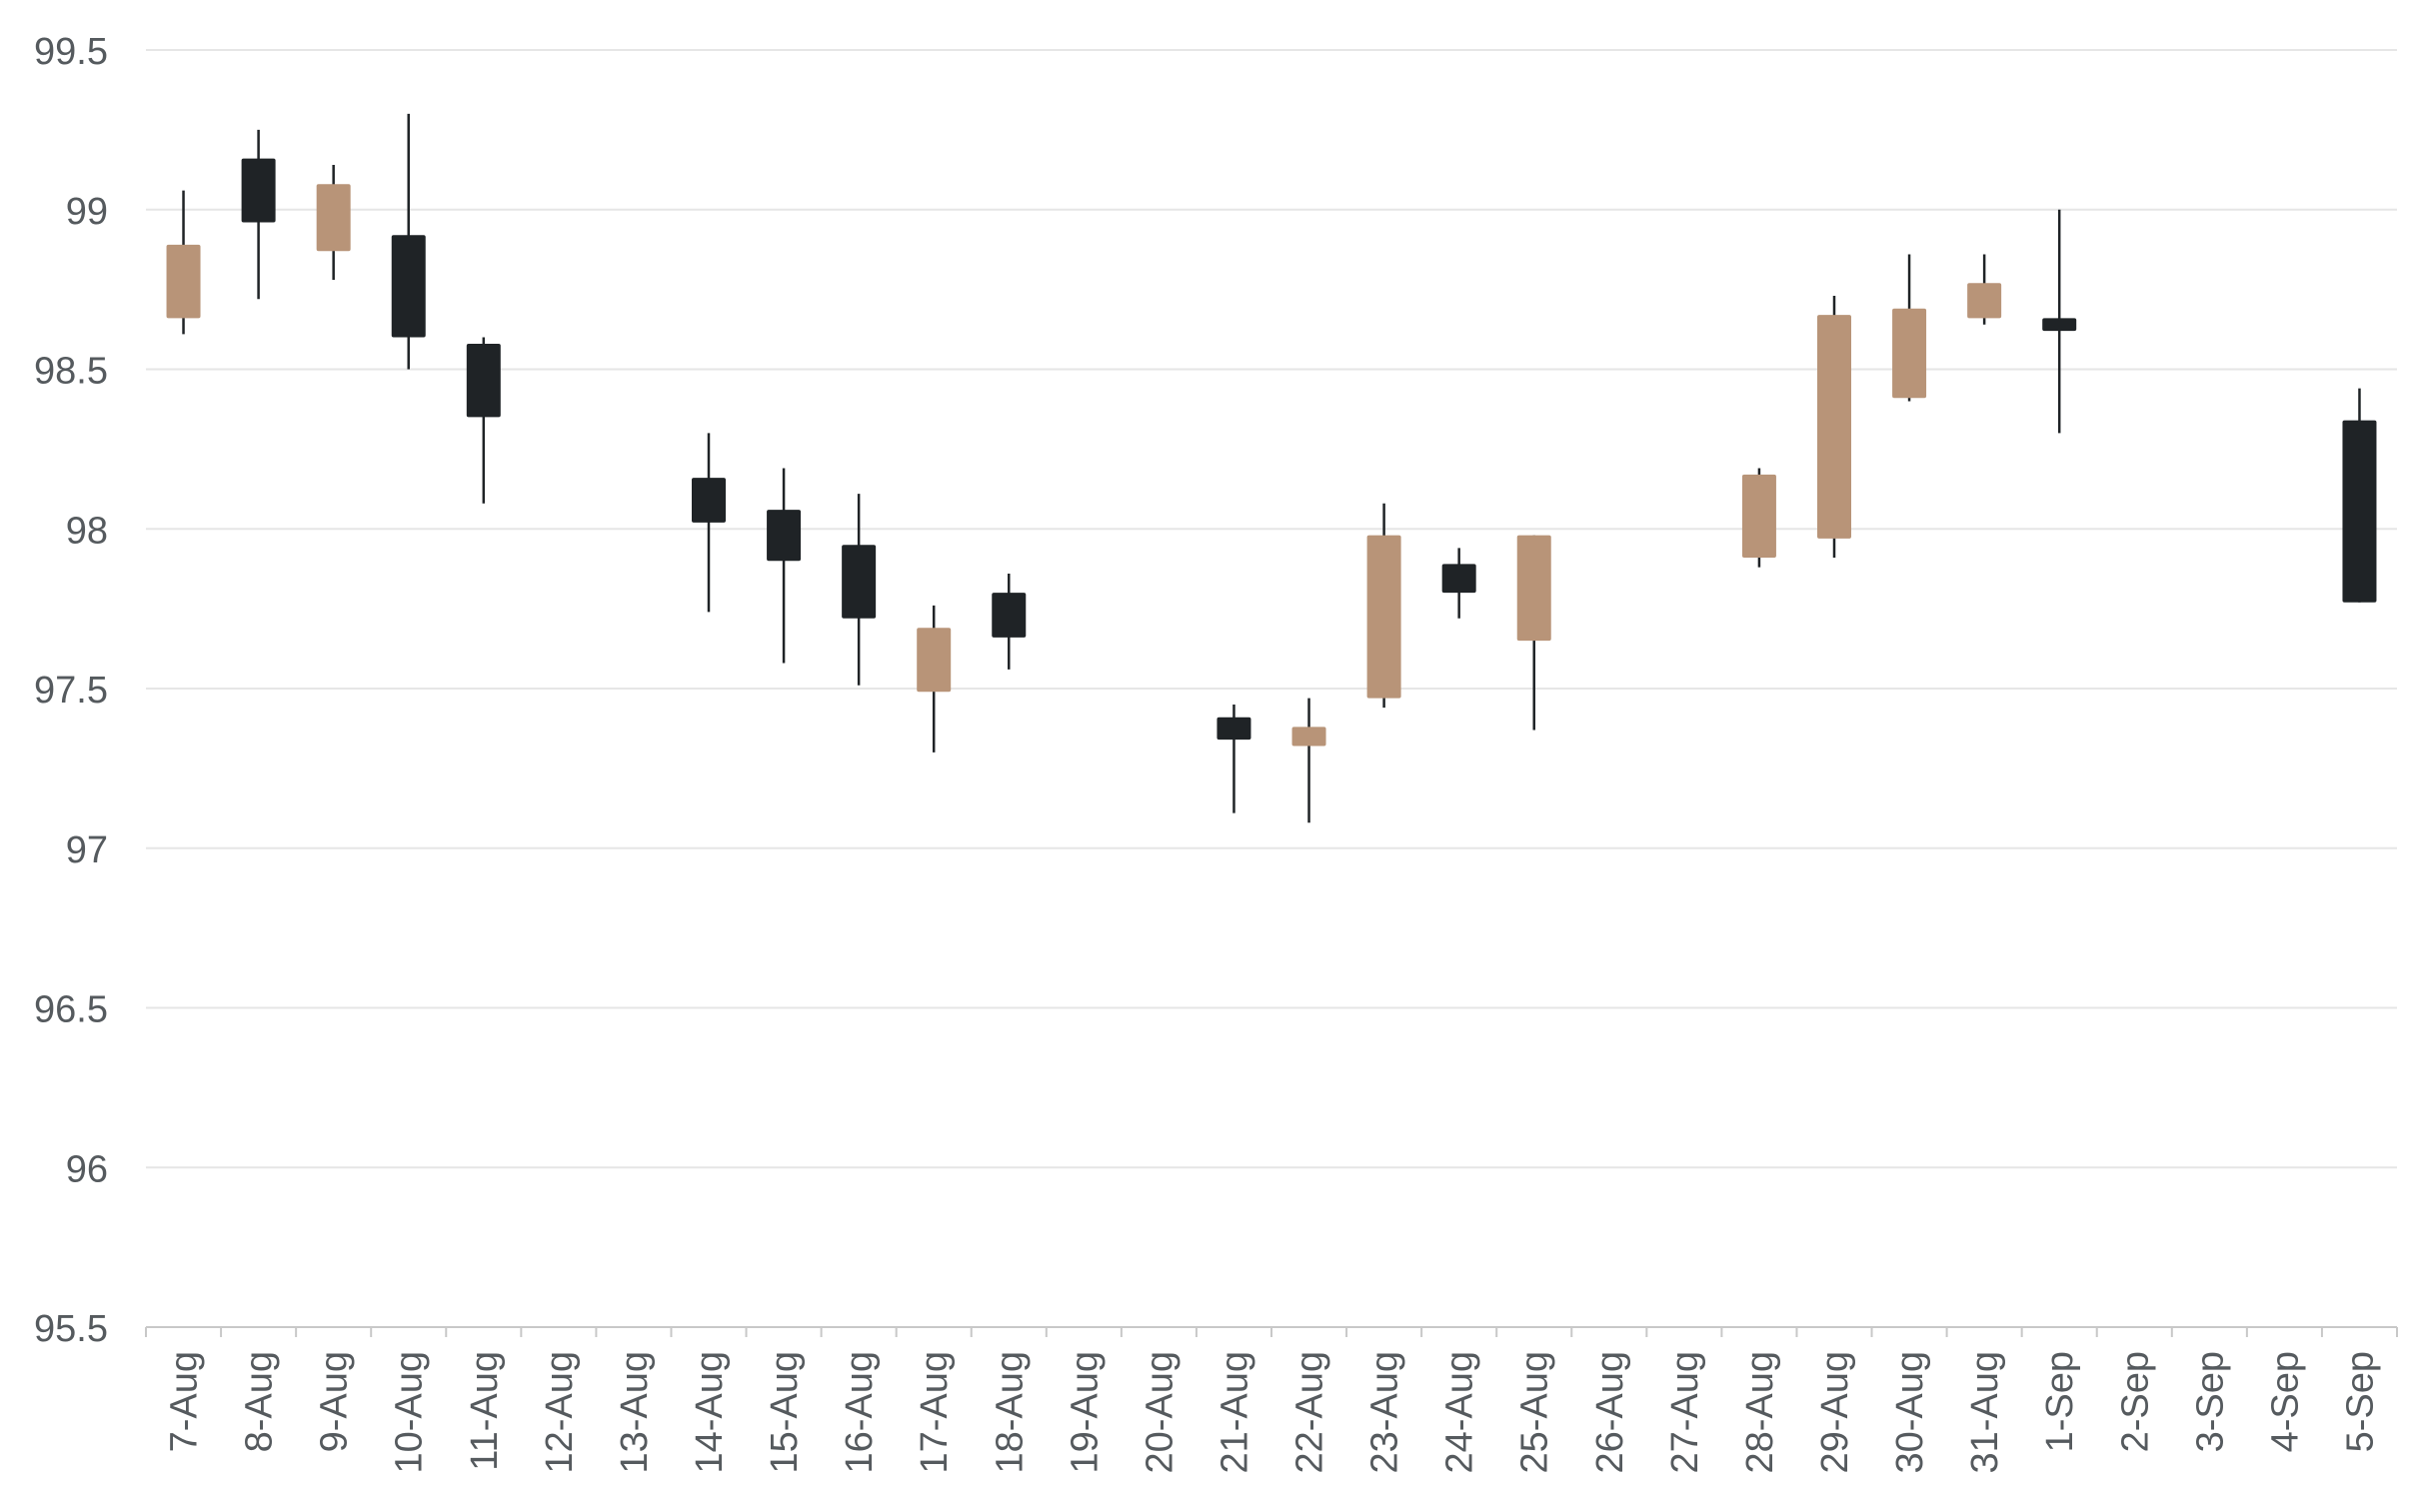 The width and height of the screenshot is (2422, 1512). What do you see at coordinates (2210, 1401) in the screenshot?
I see `x-tick-label: 3-Sep` at bounding box center [2210, 1401].